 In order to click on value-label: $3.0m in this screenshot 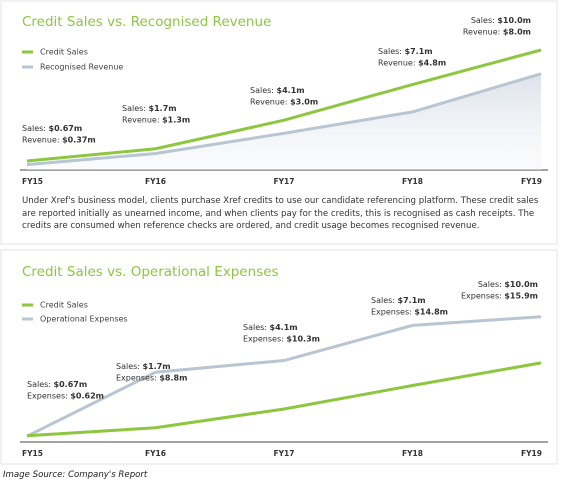, I will do `click(304, 101)`.